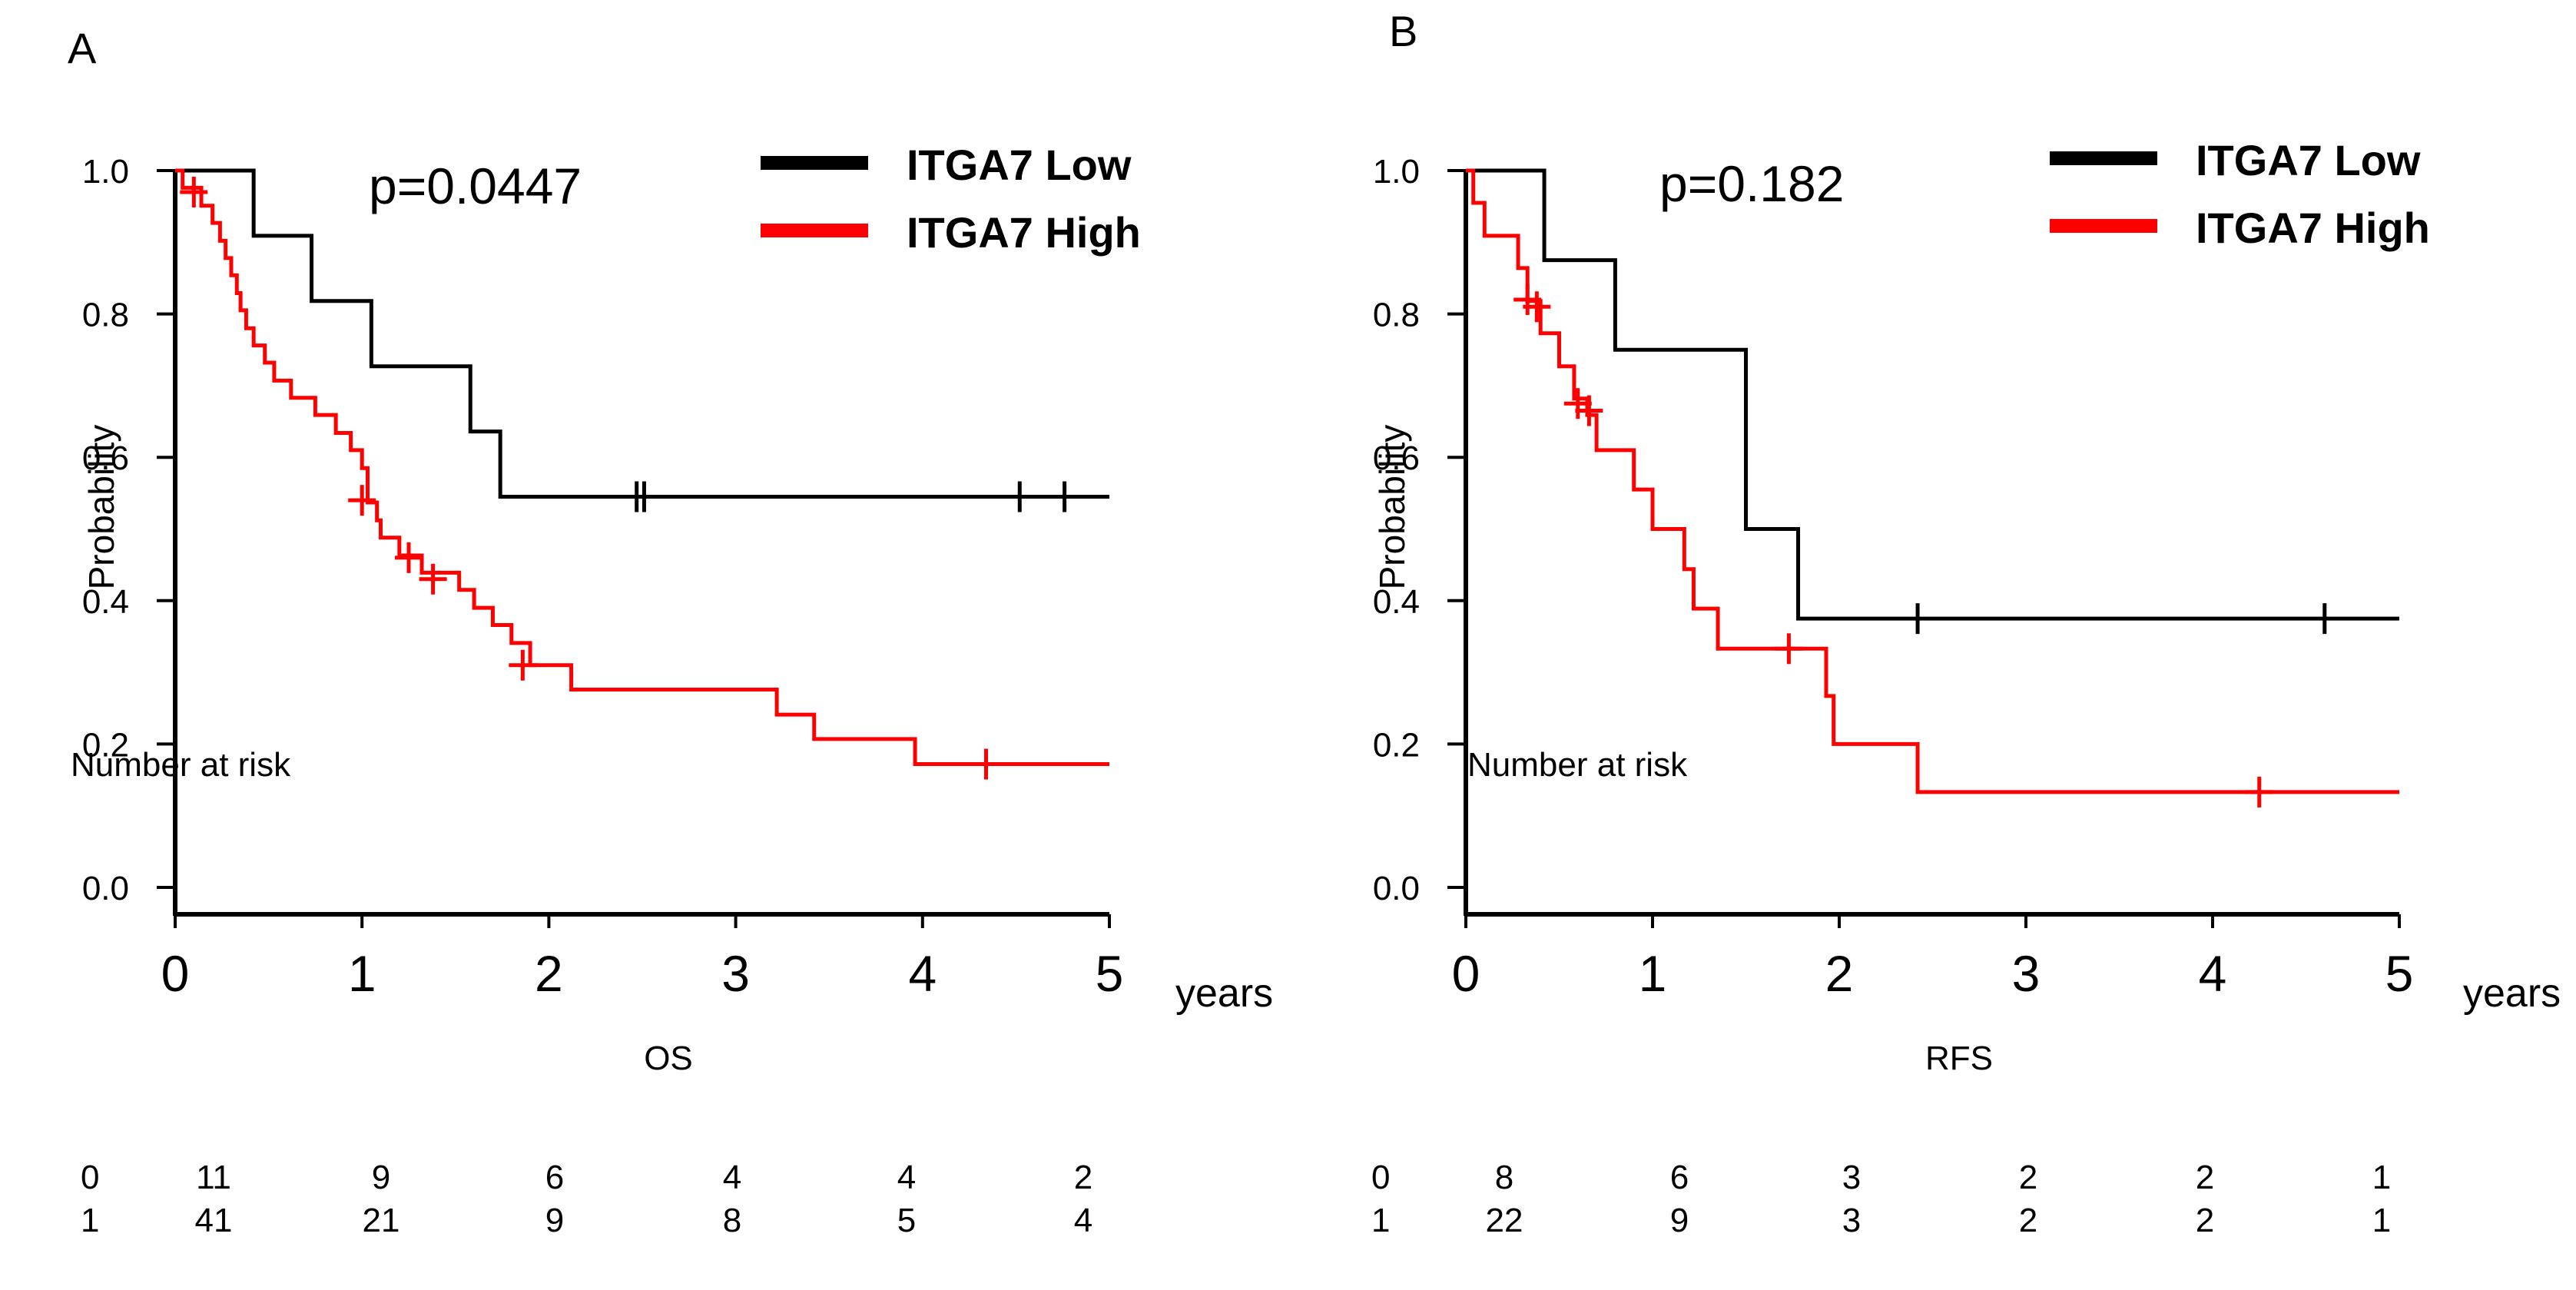 The image size is (2576, 1290). What do you see at coordinates (213, 1177) in the screenshot?
I see `risk-count: 11` at bounding box center [213, 1177].